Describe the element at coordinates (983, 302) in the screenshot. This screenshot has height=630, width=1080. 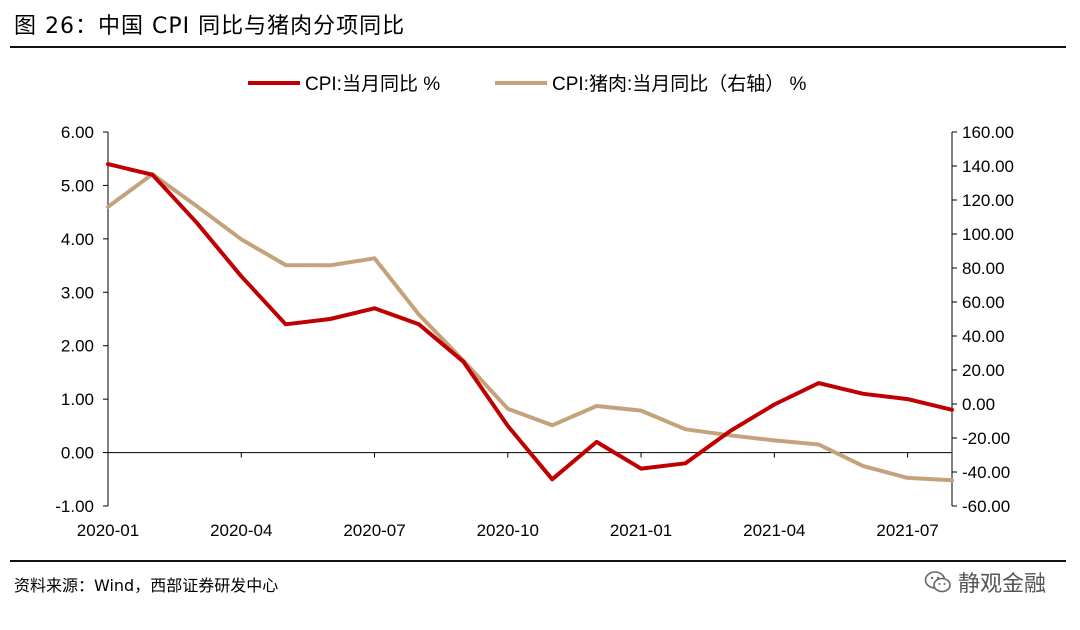
I see `right-axis-tick-label: 60.00` at that location.